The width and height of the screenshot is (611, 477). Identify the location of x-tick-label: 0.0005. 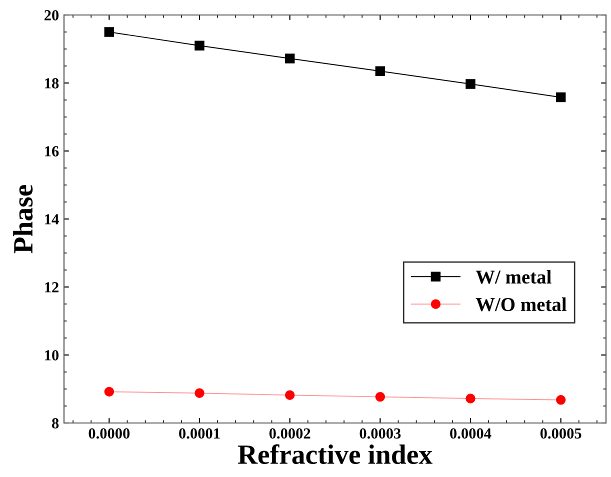
(561, 433).